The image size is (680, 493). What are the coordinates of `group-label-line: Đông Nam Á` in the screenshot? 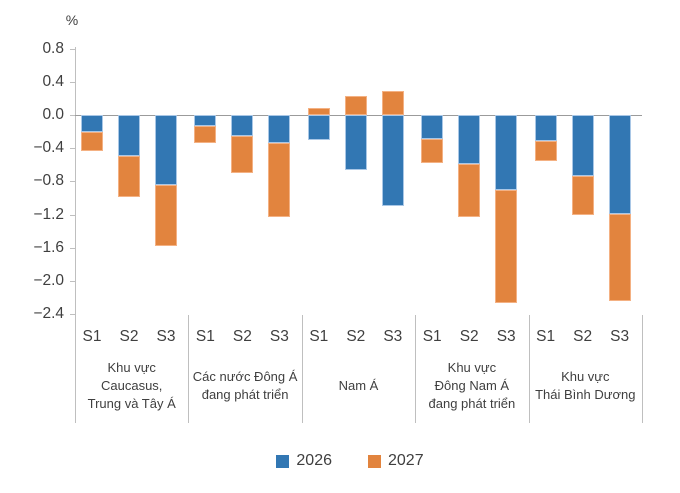 It's located at (472, 385).